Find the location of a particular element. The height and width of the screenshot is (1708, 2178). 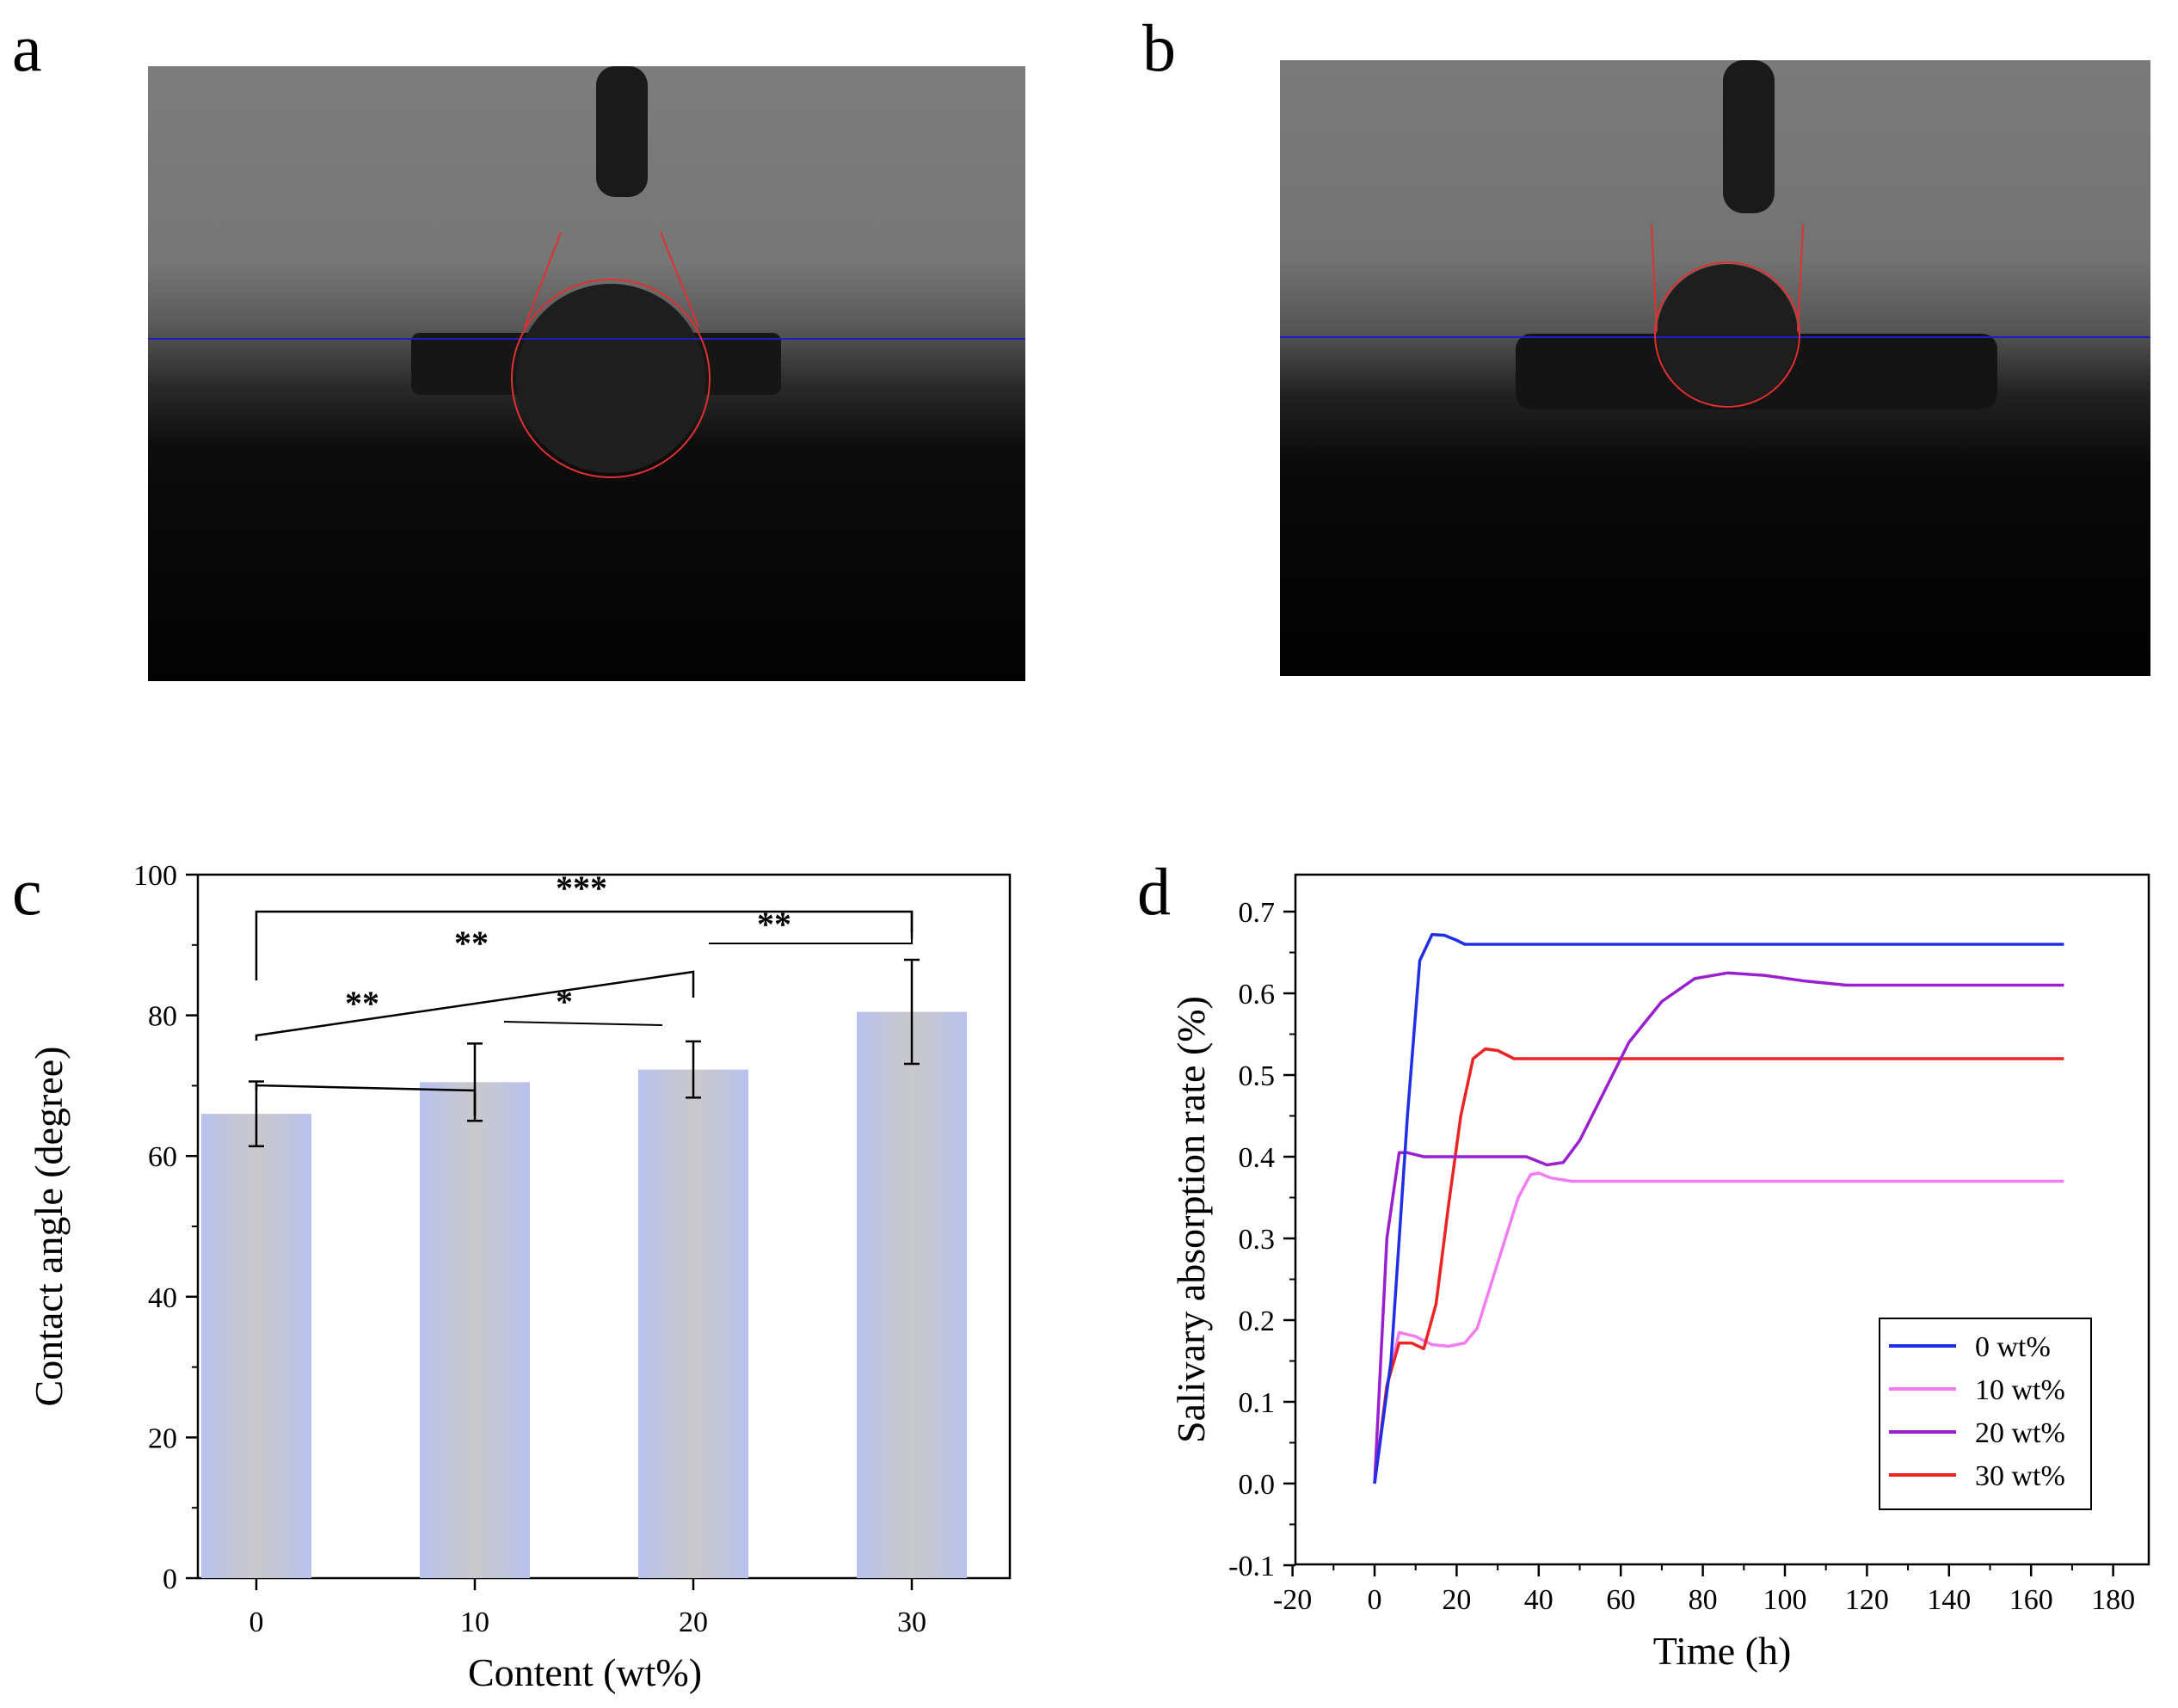

panel-label-b: b is located at coordinates (1159, 48).